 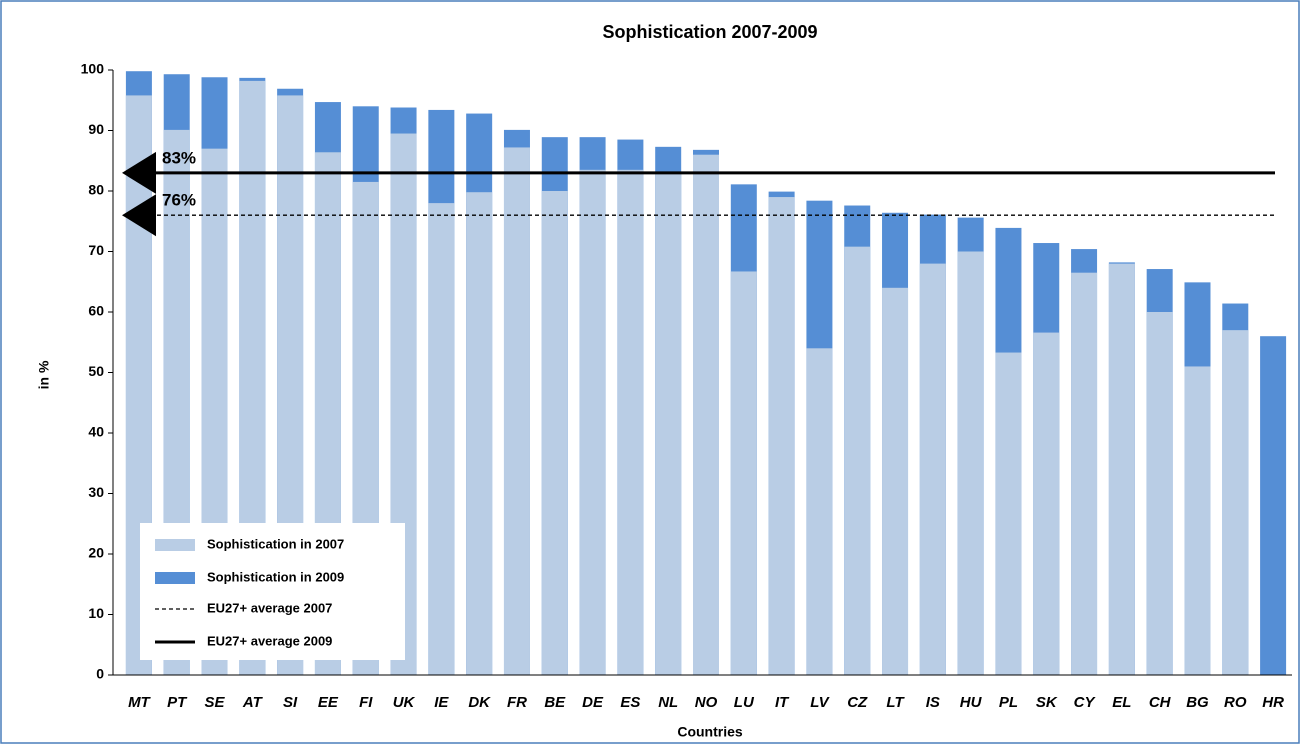 What do you see at coordinates (100, 674) in the screenshot?
I see `y-tick-label: 0` at bounding box center [100, 674].